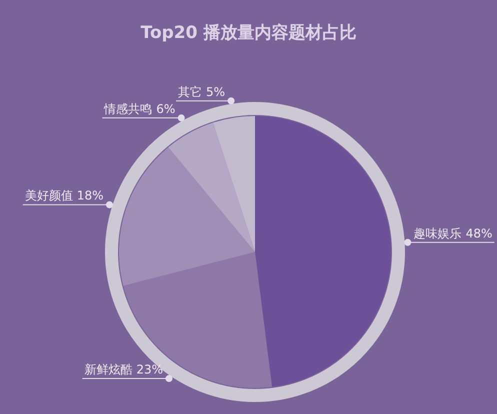 This screenshot has height=414, width=497. I want to click on slice-label: 趣味娱乐, so click(438, 233).